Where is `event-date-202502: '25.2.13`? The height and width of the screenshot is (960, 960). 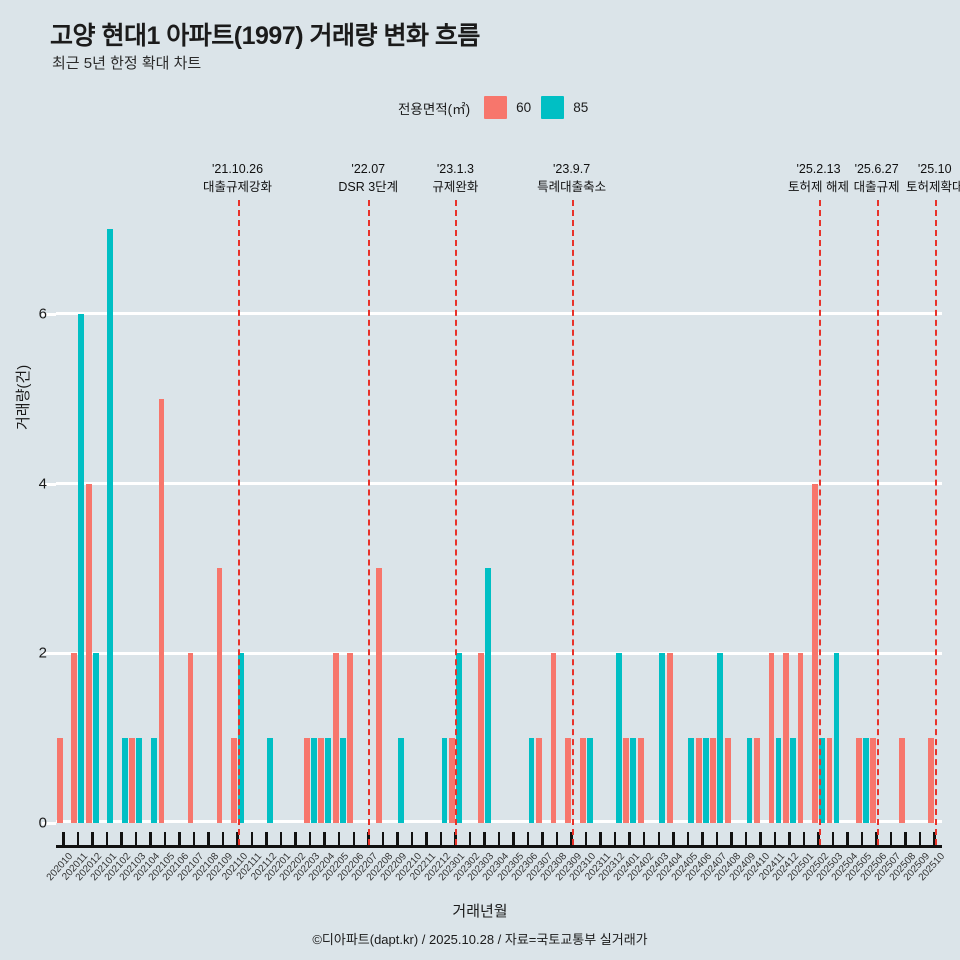
event-date-202502: '25.2.13 is located at coordinates (818, 169).